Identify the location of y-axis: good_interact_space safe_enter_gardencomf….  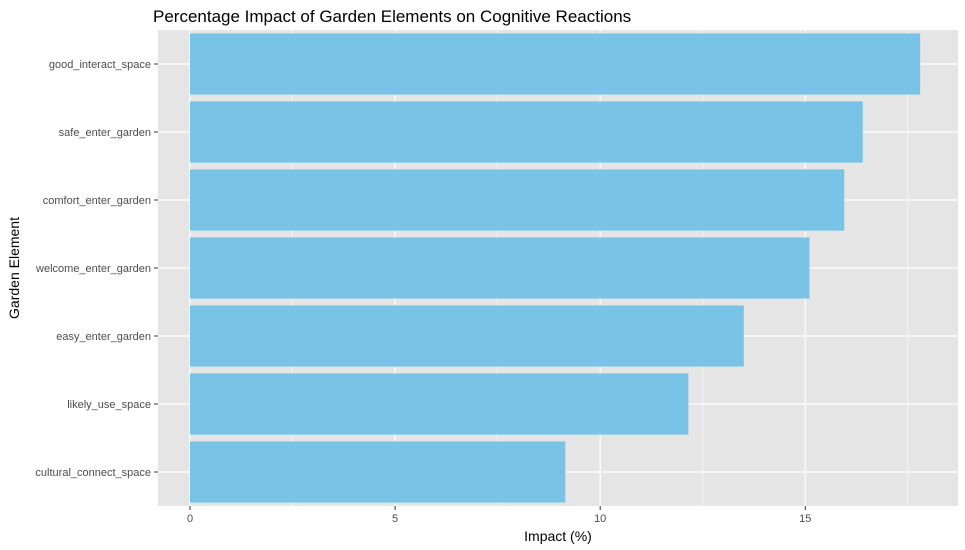
(96, 269).